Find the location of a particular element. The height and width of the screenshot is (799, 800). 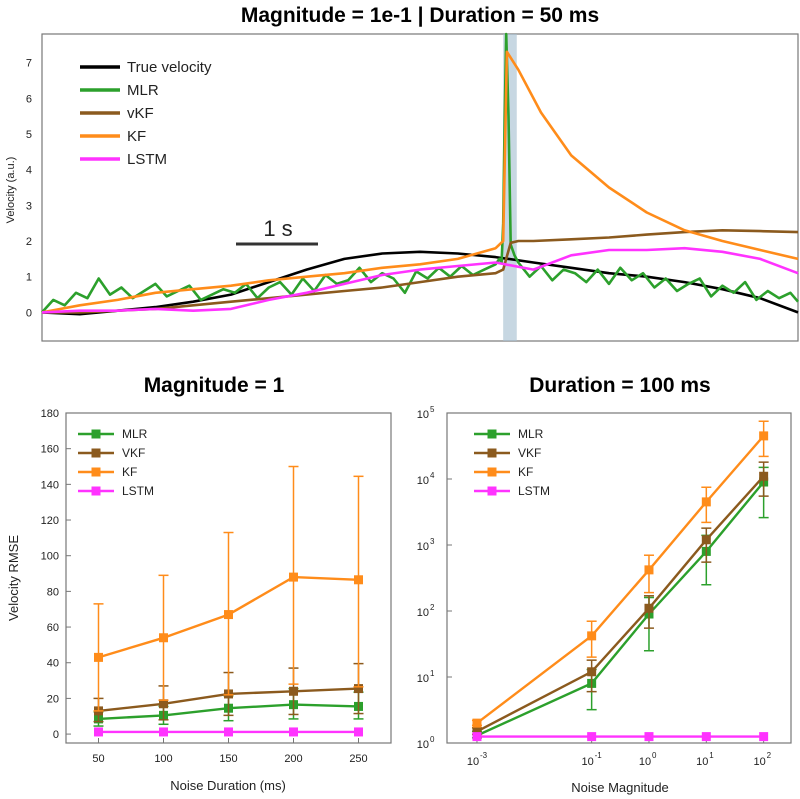

legend-label-true-velocity: True velocity is located at coordinates (169, 67).